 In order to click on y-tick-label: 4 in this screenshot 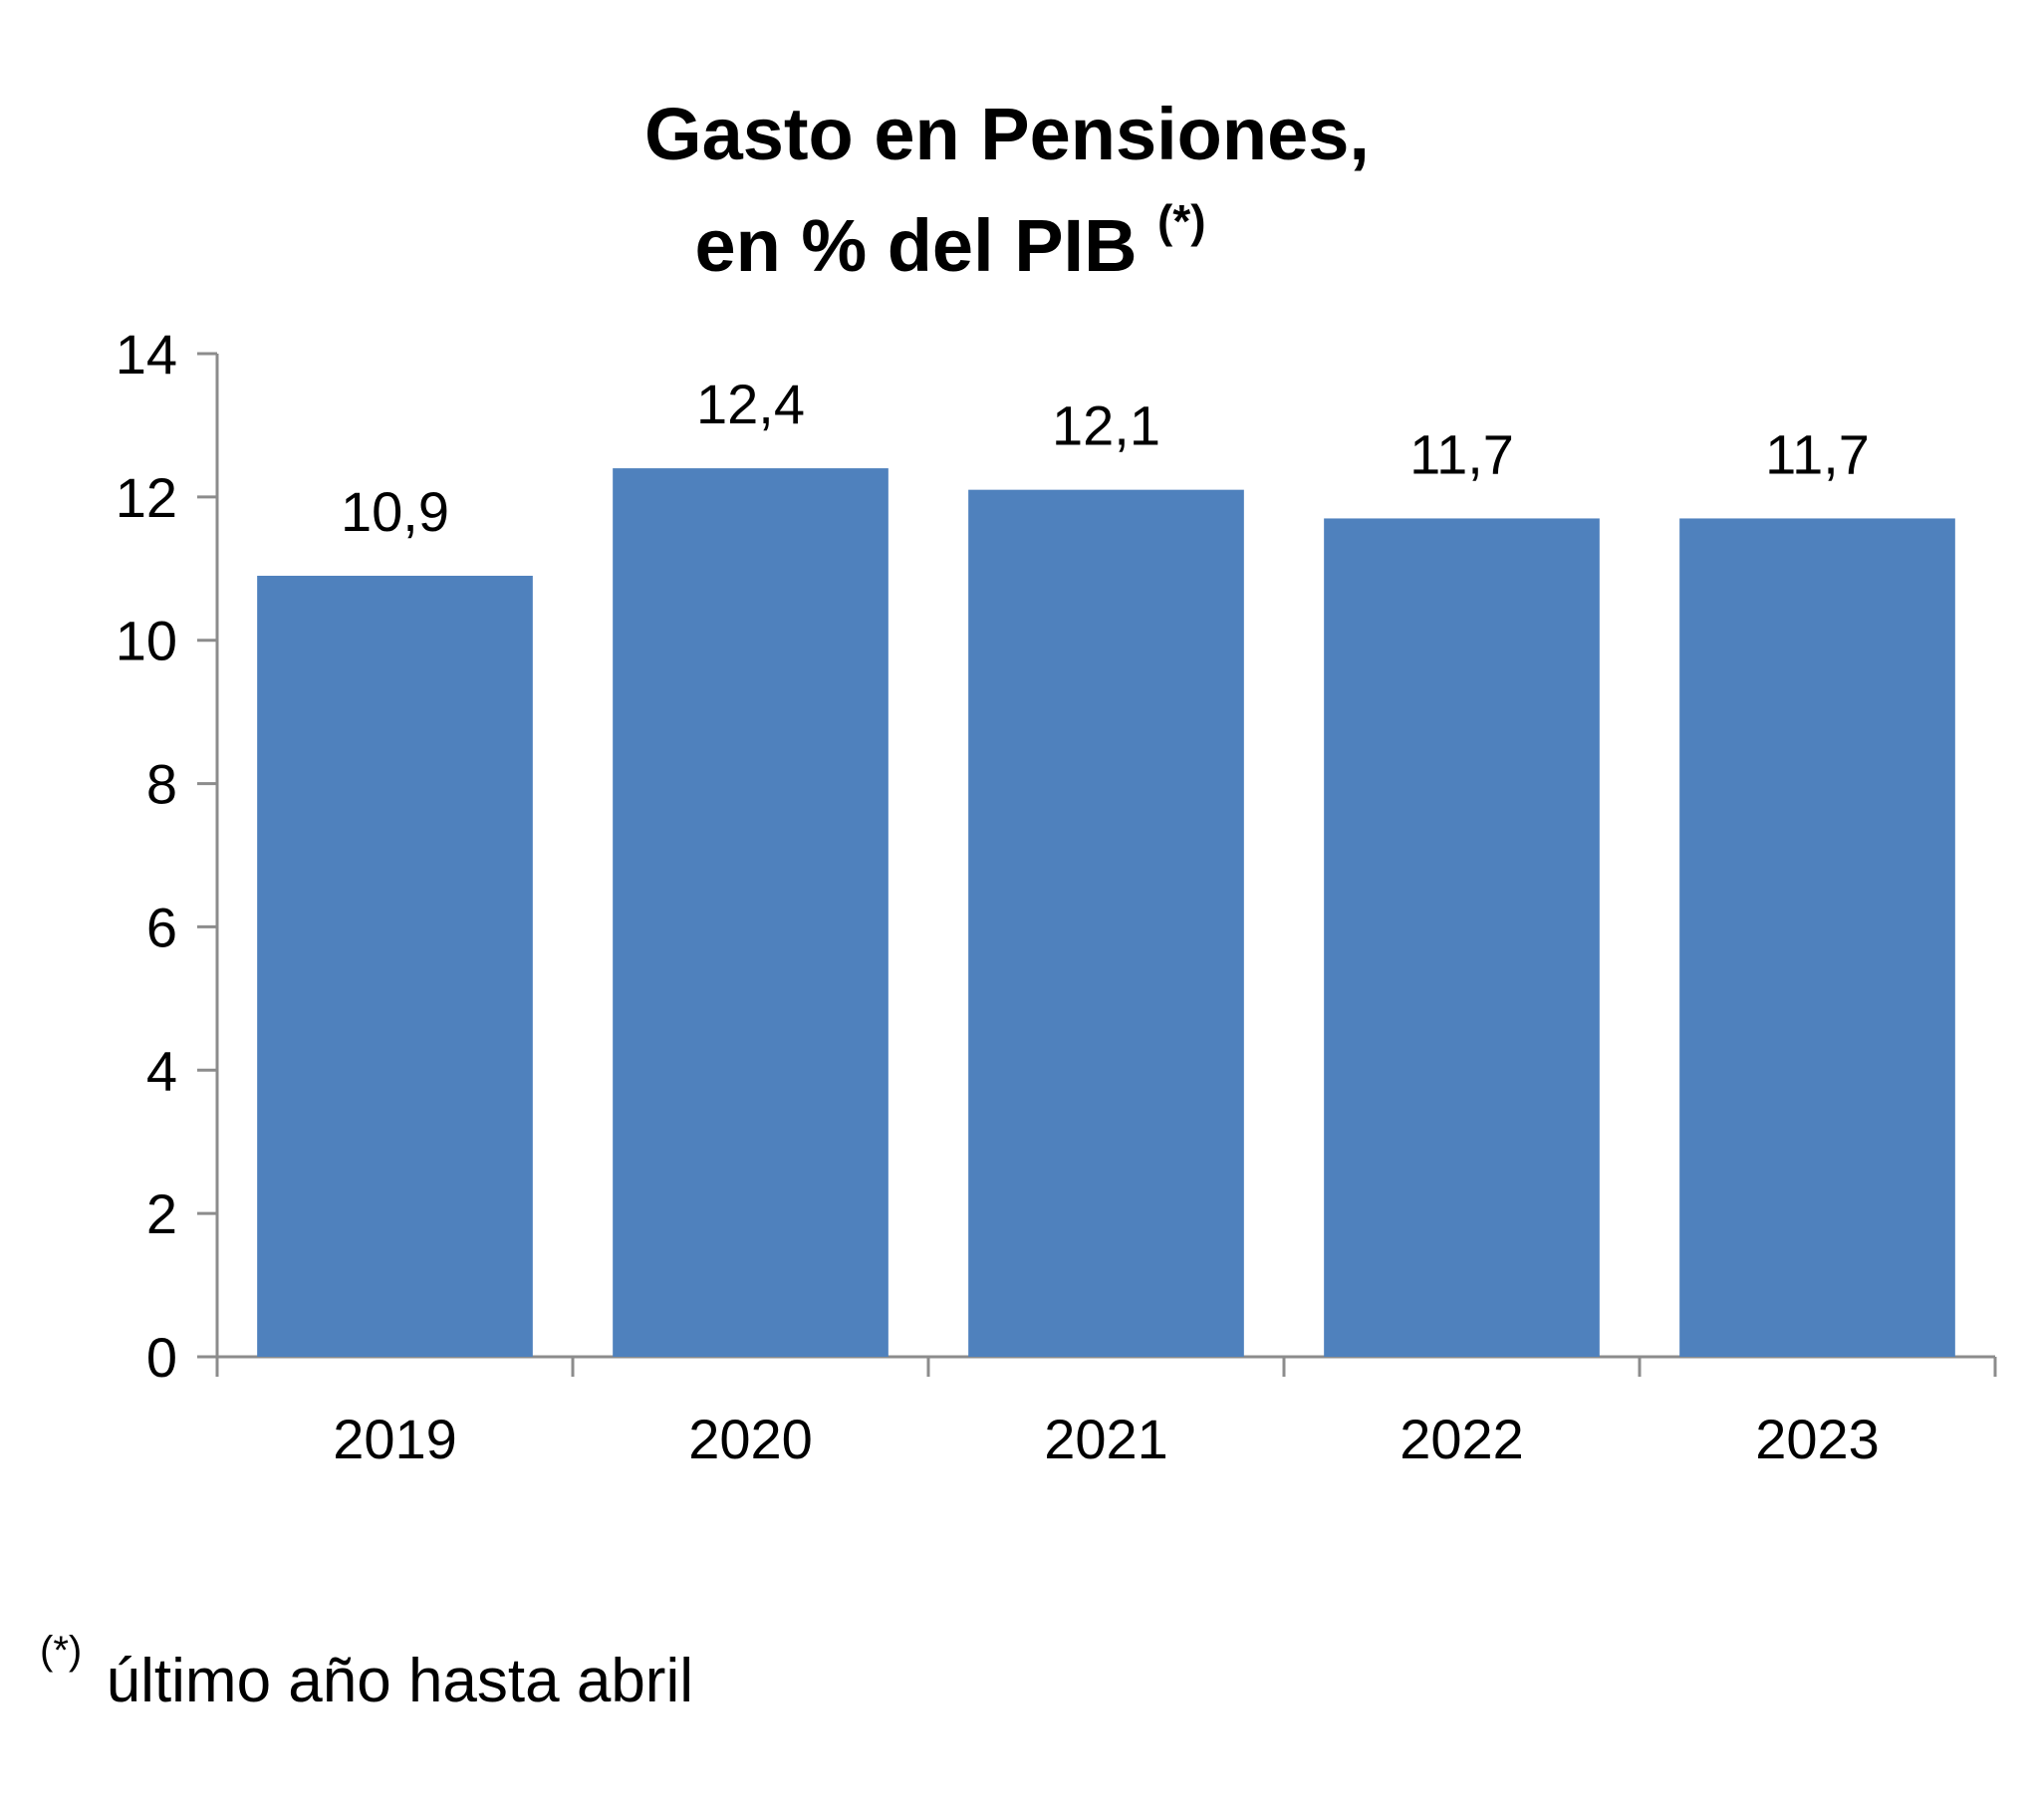, I will do `click(161, 1070)`.